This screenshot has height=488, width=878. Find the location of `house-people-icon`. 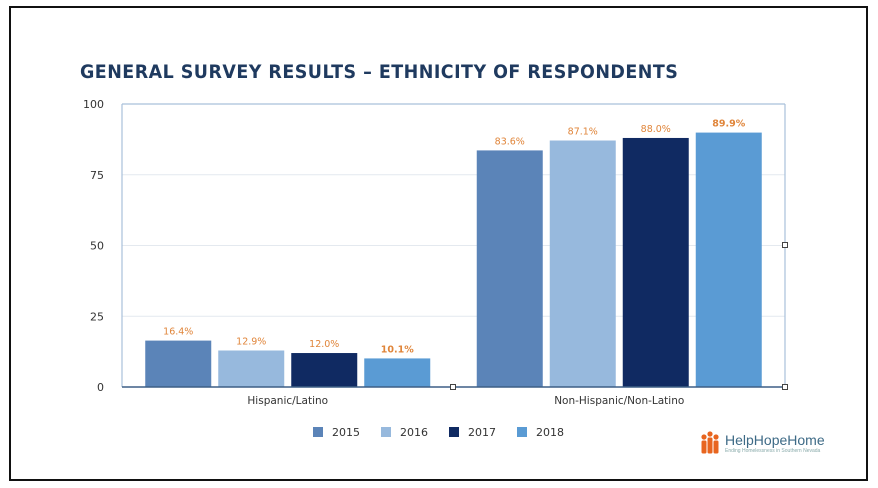

house-people-icon is located at coordinates (710, 443).